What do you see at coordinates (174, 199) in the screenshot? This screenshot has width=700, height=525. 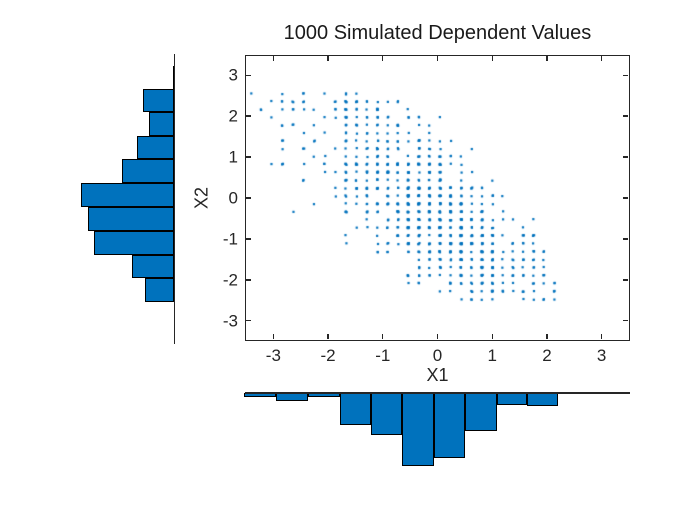 I see `x2-hist-axis-line` at bounding box center [174, 199].